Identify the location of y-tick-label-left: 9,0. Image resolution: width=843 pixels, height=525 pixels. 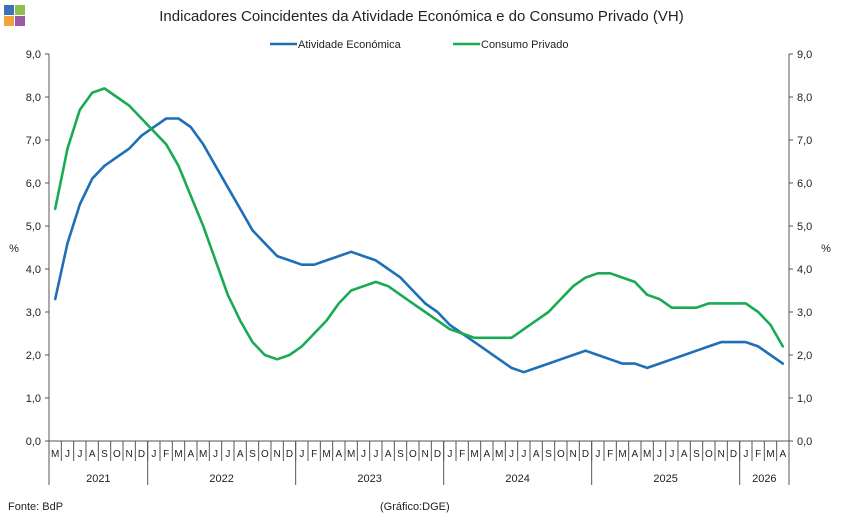
(33, 55).